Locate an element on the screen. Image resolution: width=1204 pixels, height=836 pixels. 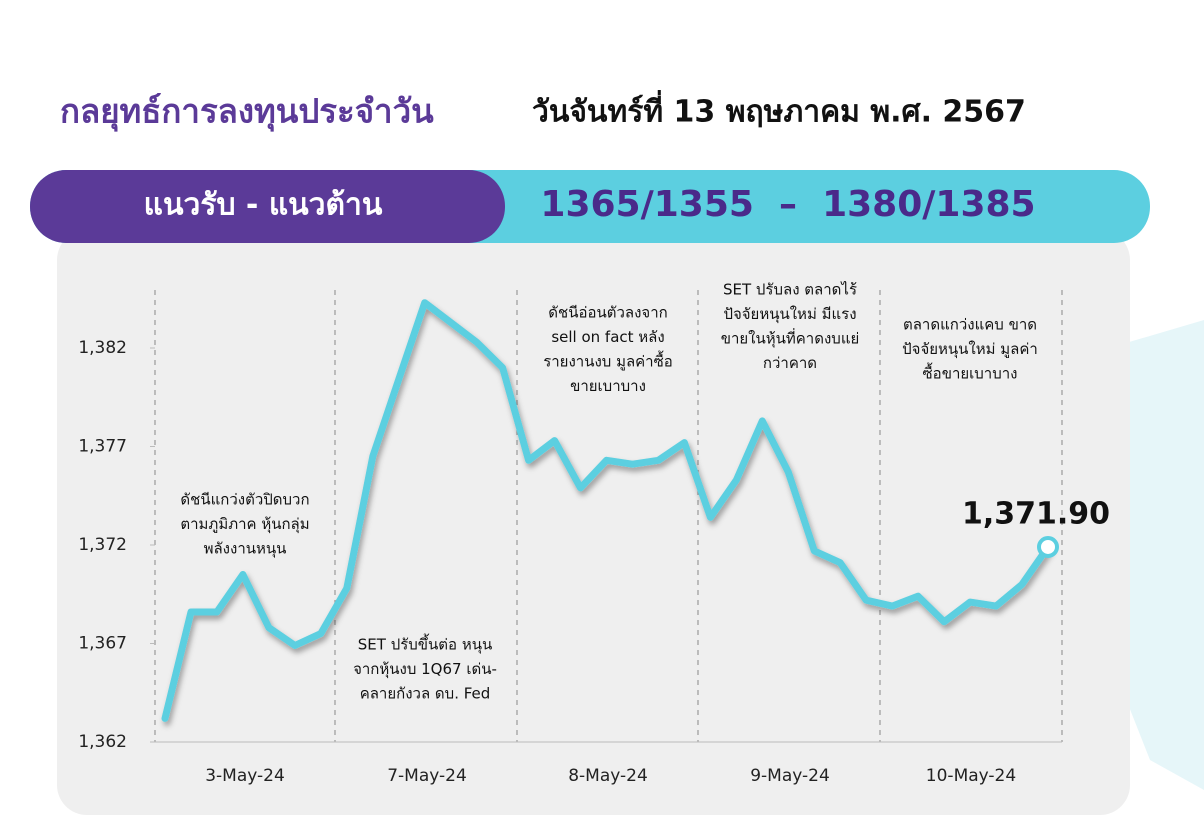
banner-label-bg is located at coordinates (267, 206).